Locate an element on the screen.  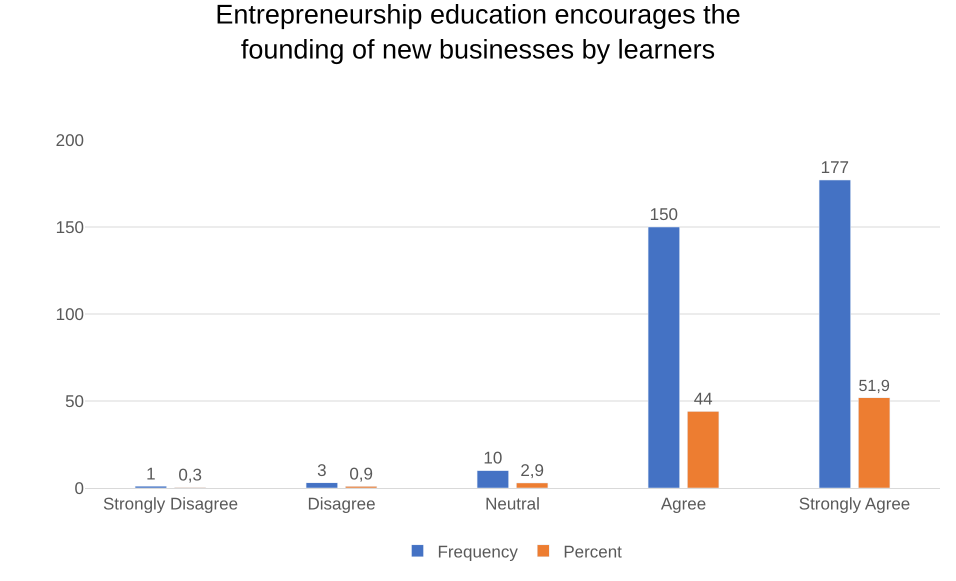
x-tick-label: Neutral is located at coordinates (512, 504).